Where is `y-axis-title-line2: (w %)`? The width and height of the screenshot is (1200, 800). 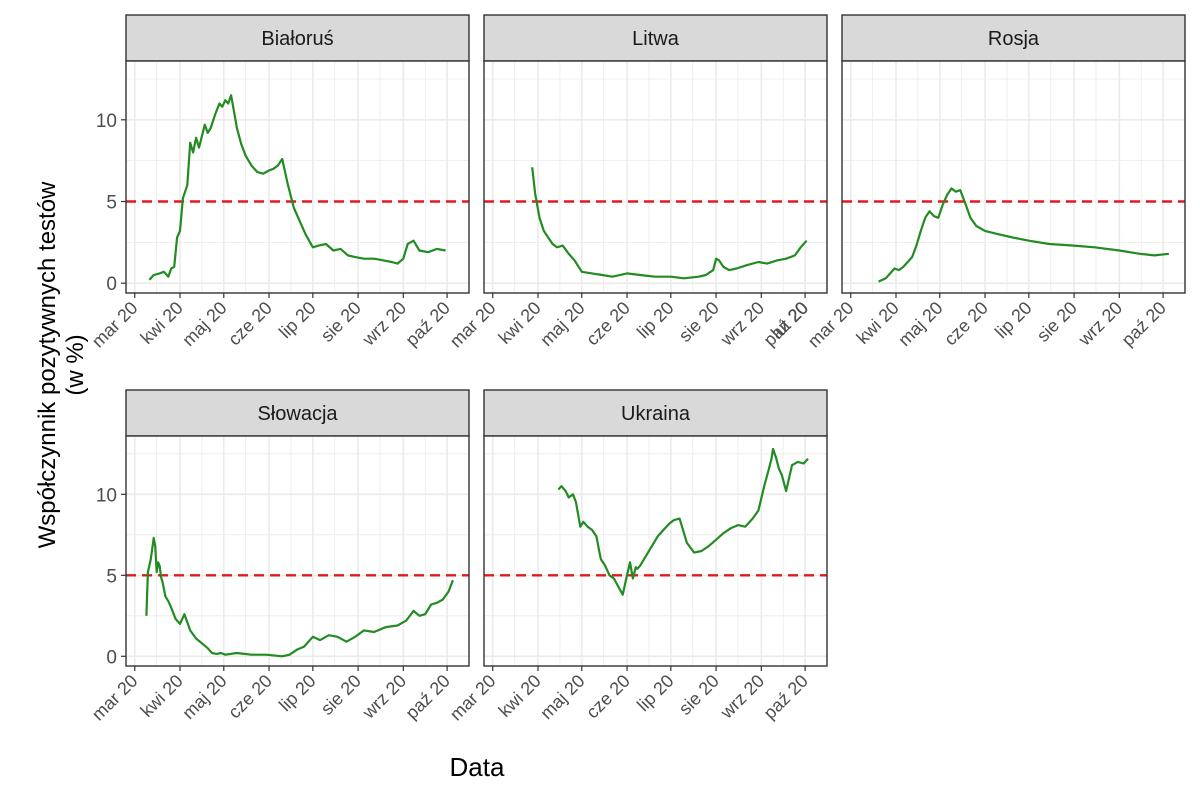
y-axis-title-line2: (w %) is located at coordinates (75, 365).